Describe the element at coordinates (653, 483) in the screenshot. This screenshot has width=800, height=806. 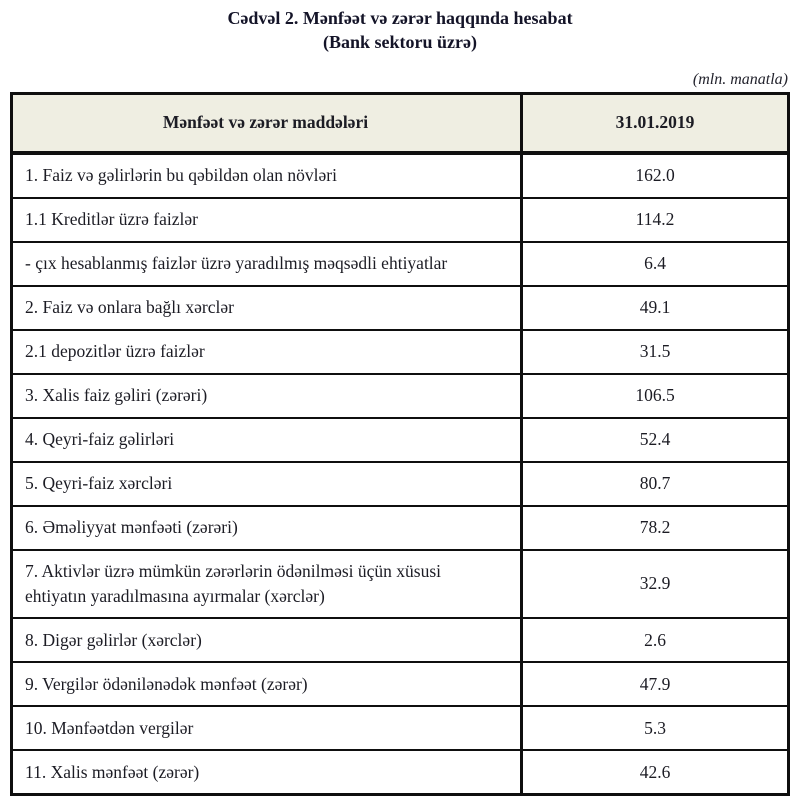
I see `row-value: 80.7` at that location.